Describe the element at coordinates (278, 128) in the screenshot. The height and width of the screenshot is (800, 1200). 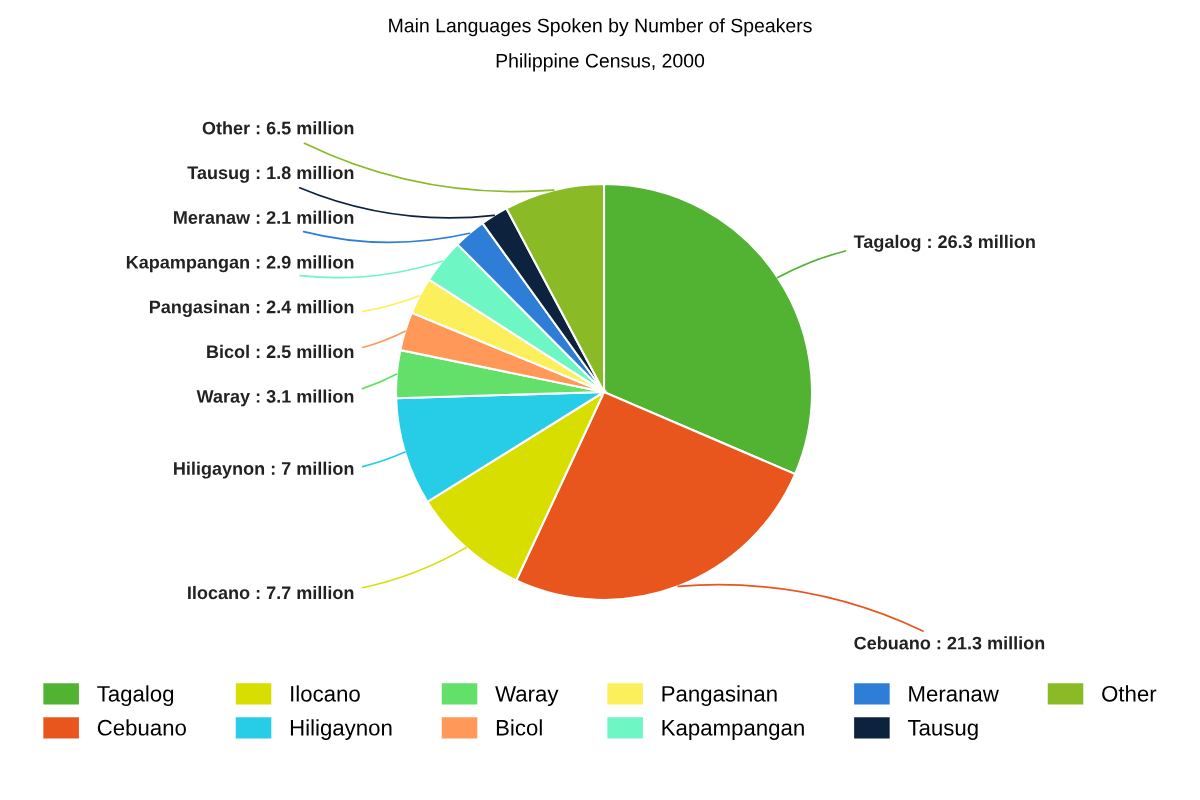
I see `data-label: Other : 6.5 million` at that location.